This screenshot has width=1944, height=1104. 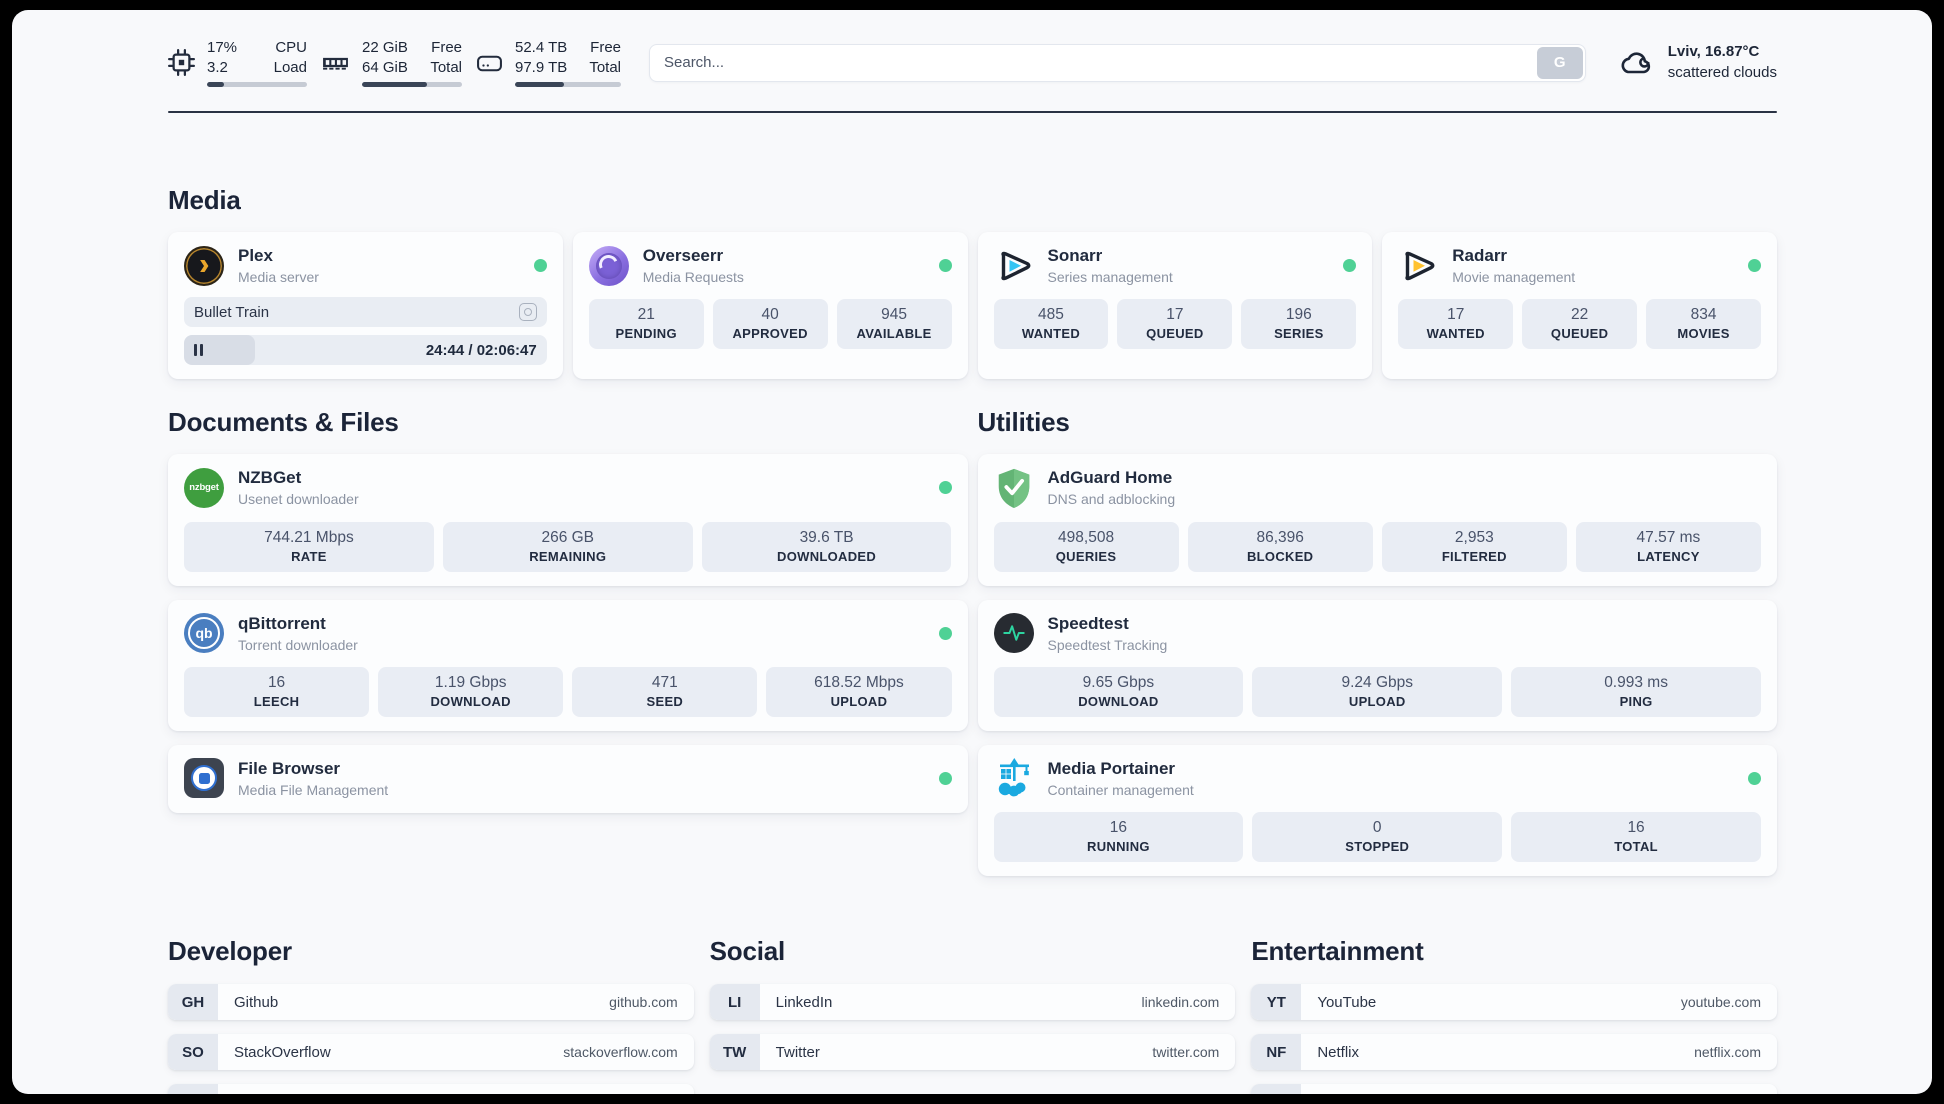 What do you see at coordinates (1636, 691) in the screenshot?
I see `stat-box: 0.993 ms PING` at bounding box center [1636, 691].